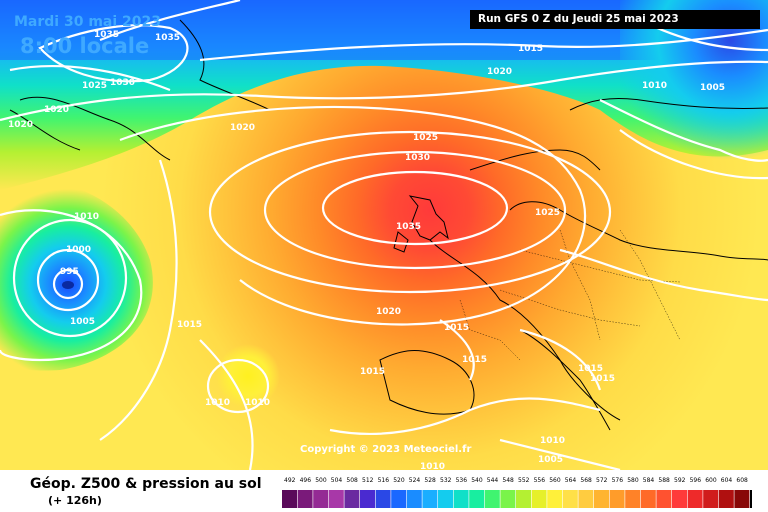 The image size is (768, 512). Describe the element at coordinates (75, 500) in the screenshot. I see `legend-subtitle: (+ 126h)` at that location.